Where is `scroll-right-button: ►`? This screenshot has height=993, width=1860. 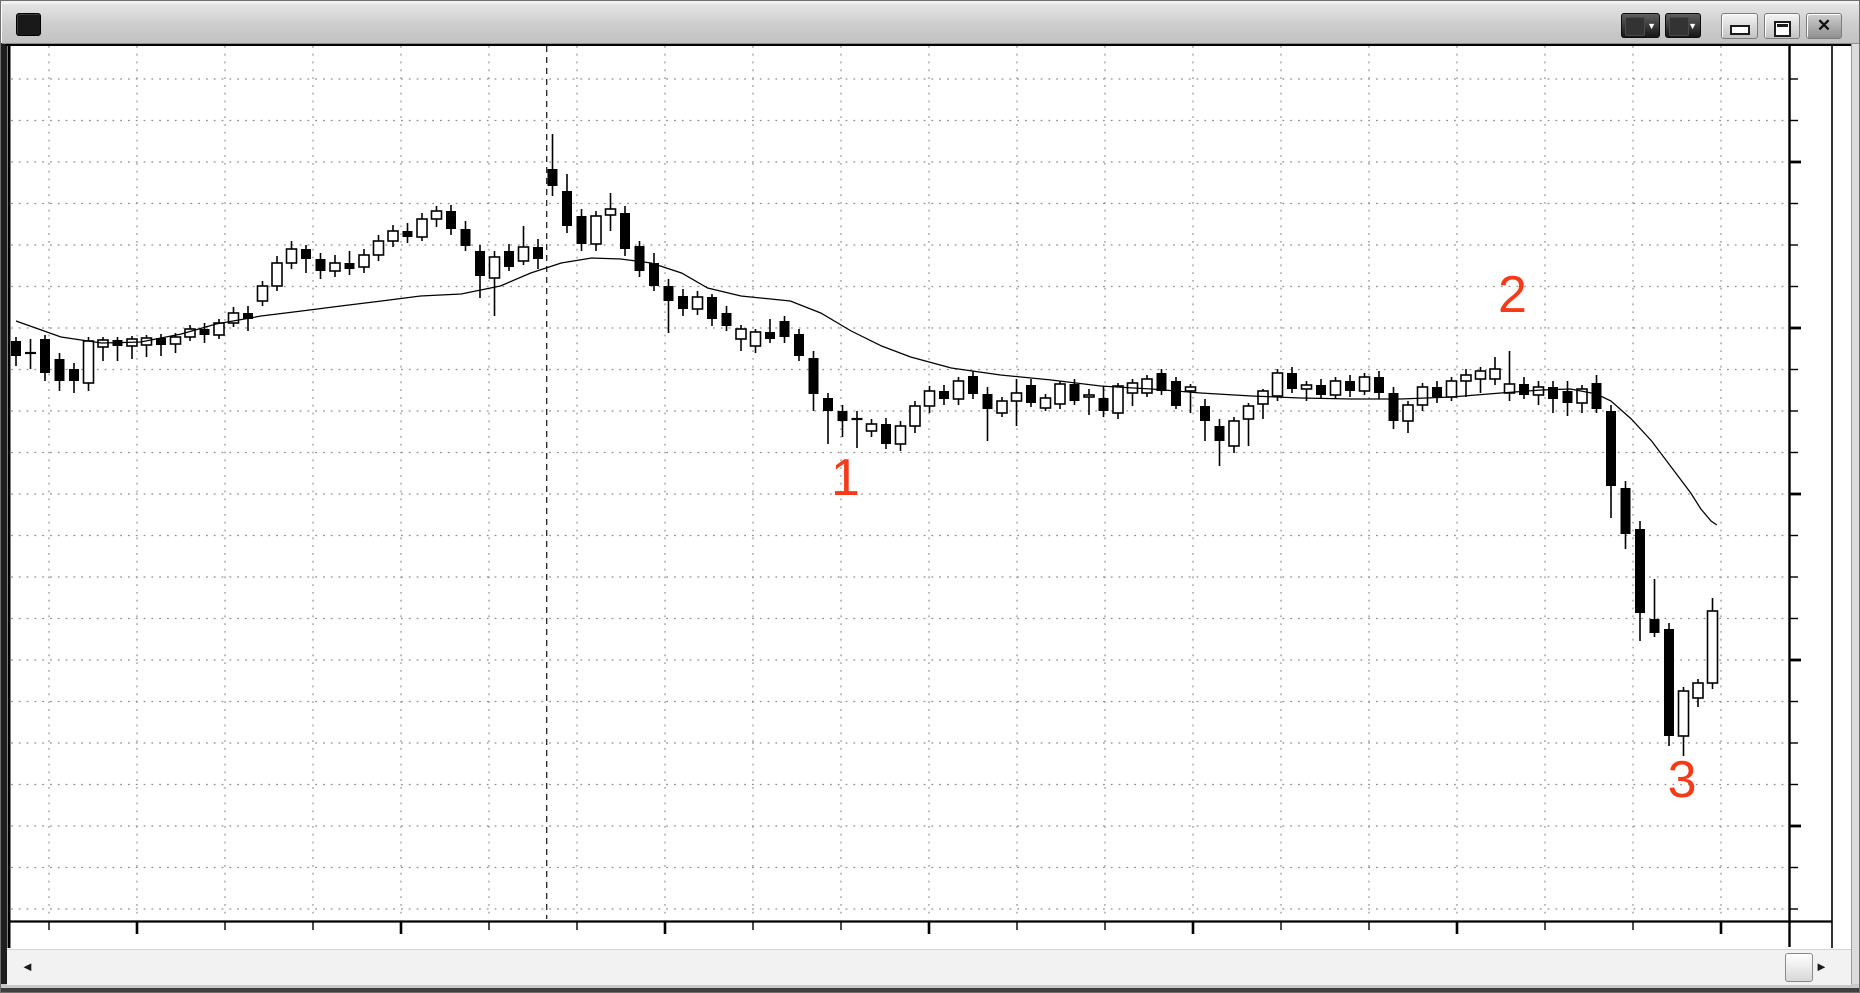 scroll-right-button: ► is located at coordinates (1821, 966).